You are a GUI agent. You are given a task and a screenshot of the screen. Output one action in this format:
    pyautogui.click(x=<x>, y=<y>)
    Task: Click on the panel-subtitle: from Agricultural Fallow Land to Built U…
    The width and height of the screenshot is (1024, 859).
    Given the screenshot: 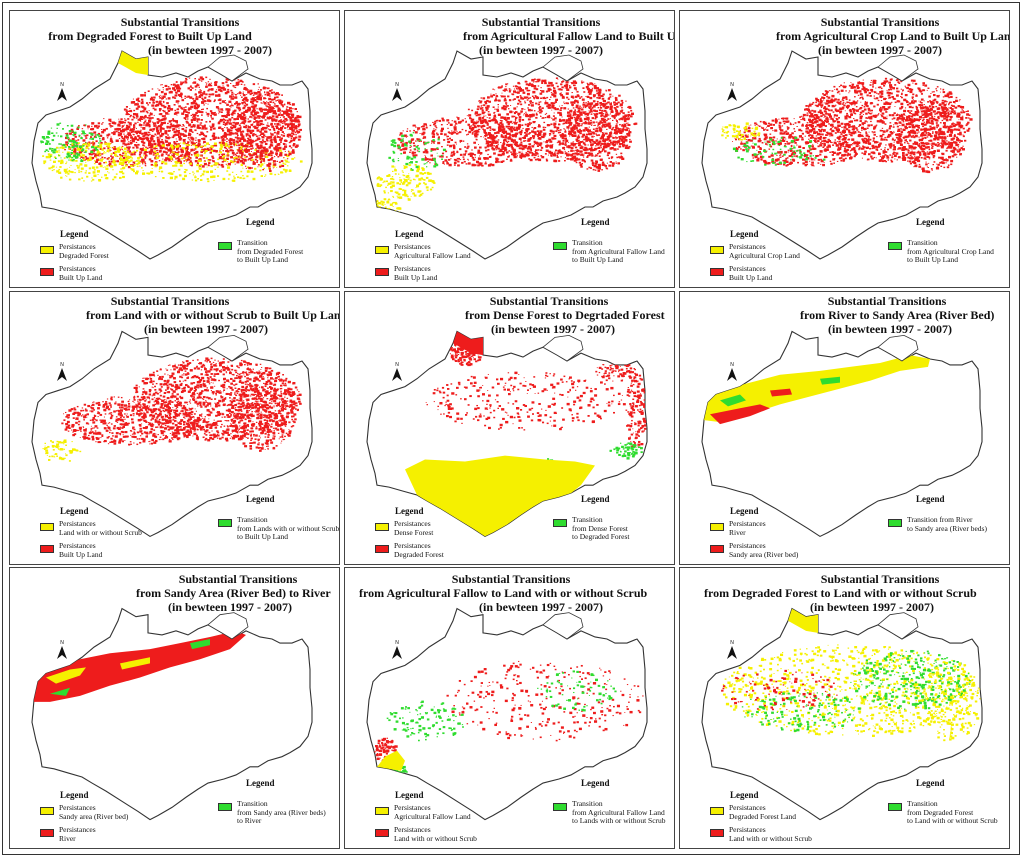 What is the action you would take?
    pyautogui.click(x=569, y=36)
    